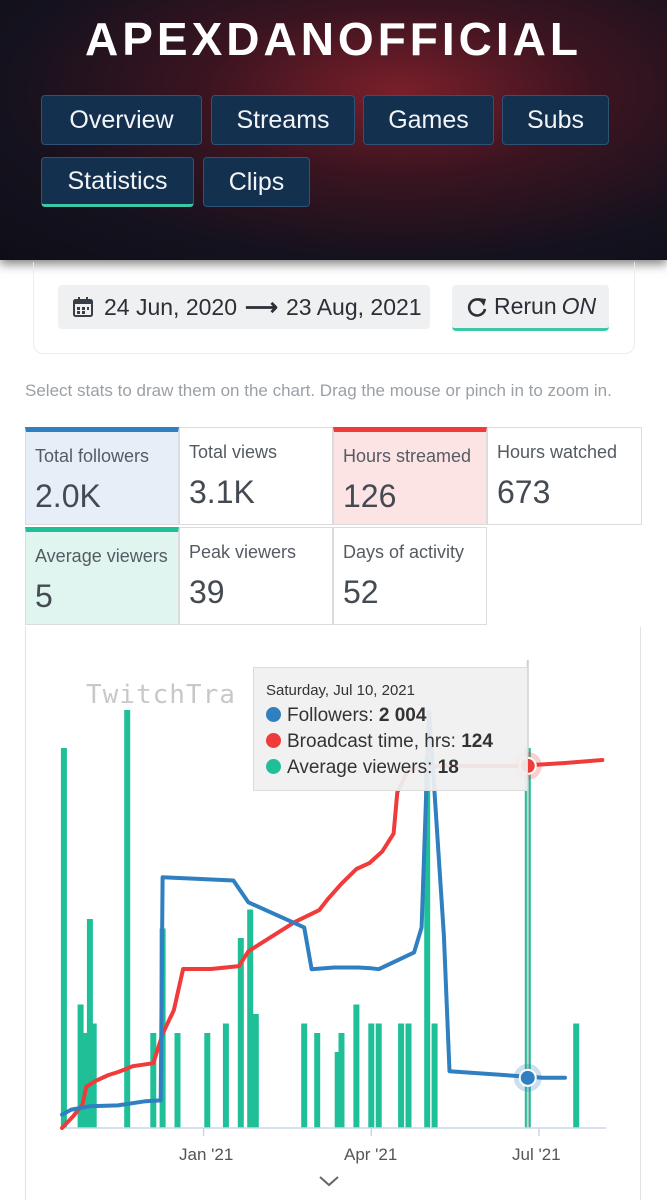 The width and height of the screenshot is (667, 1200). I want to click on viewers-dot-icon, so click(273, 766).